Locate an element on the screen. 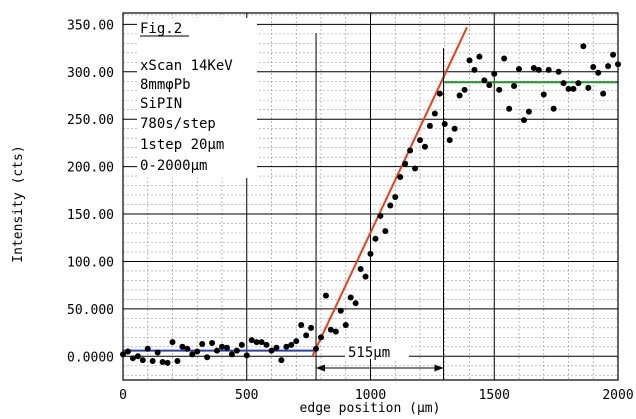 Image resolution: width=636 pixels, height=419 pixels. x-tick-label: 0 is located at coordinates (123, 395).